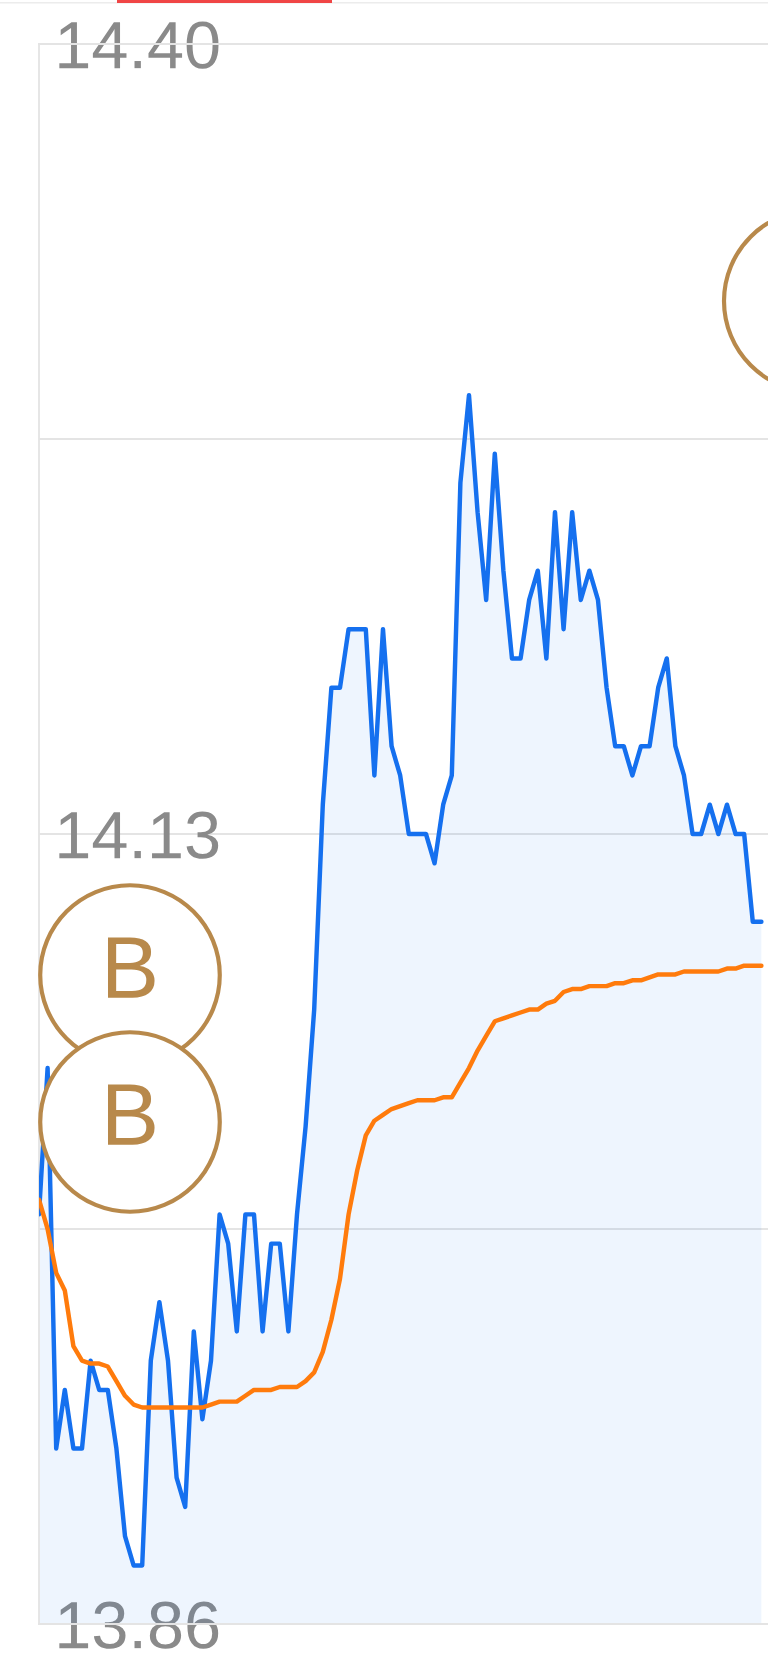 The height and width of the screenshot is (1670, 768). What do you see at coordinates (139, 835) in the screenshot?
I see `y-tick-label: 14.13` at bounding box center [139, 835].